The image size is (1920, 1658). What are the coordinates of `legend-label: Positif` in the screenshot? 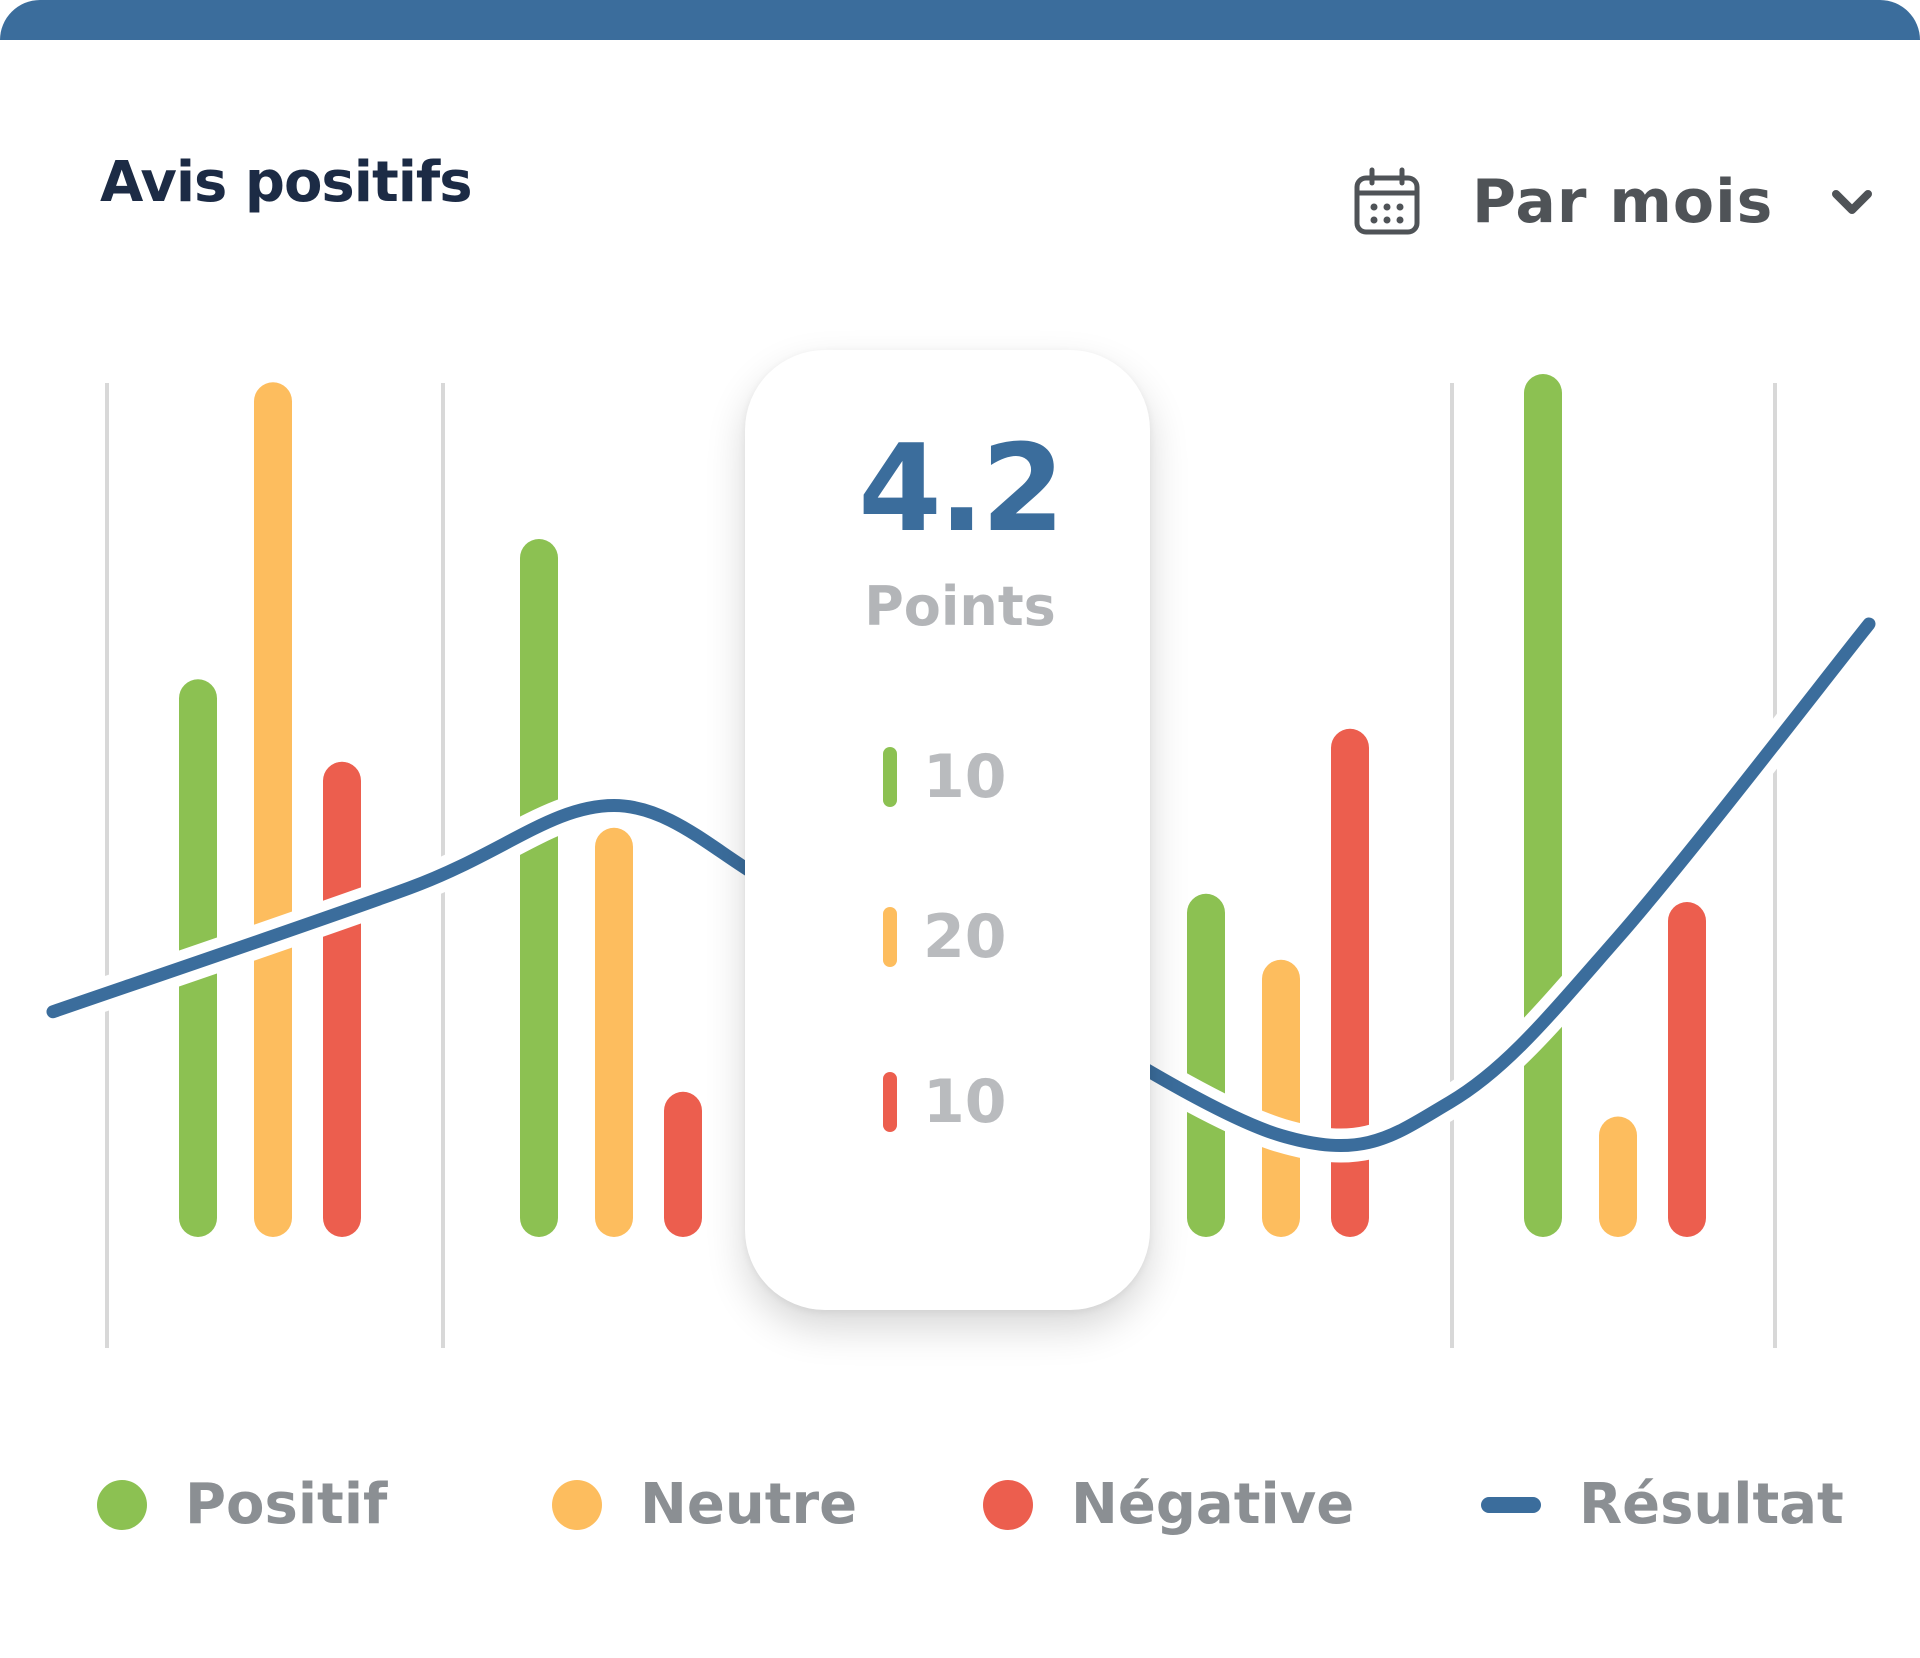 It's located at (286, 1504).